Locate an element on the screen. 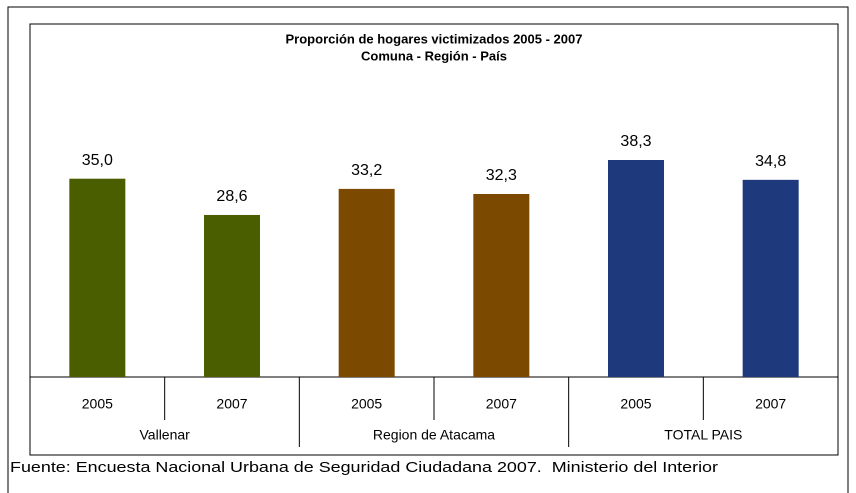 This screenshot has width=856, height=493. value-label: 32,3 is located at coordinates (501, 175).